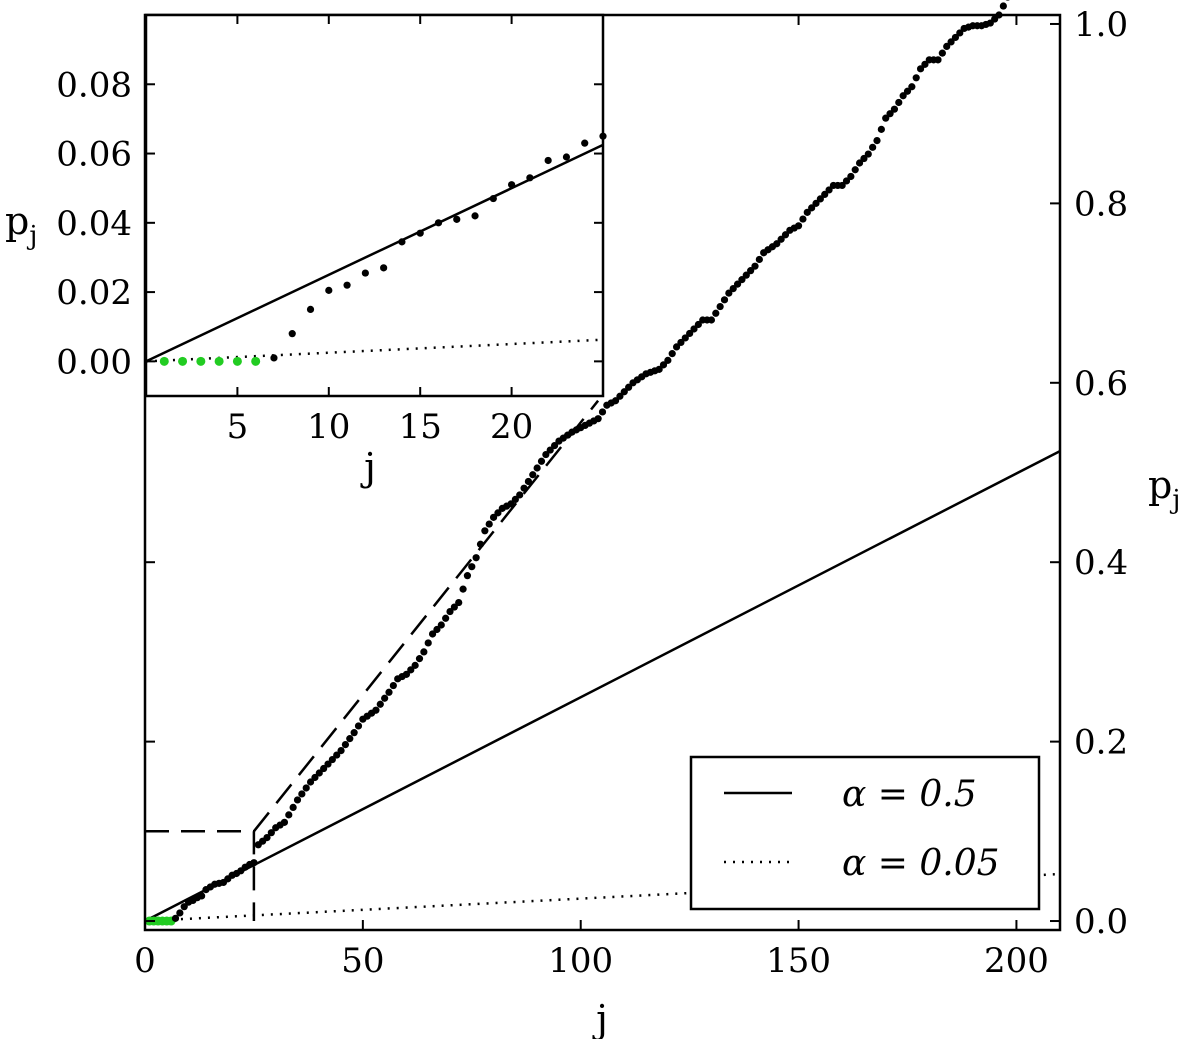 The height and width of the screenshot is (1044, 1200). I want to click on main-y-axis-label: pj, so click(1164, 489).